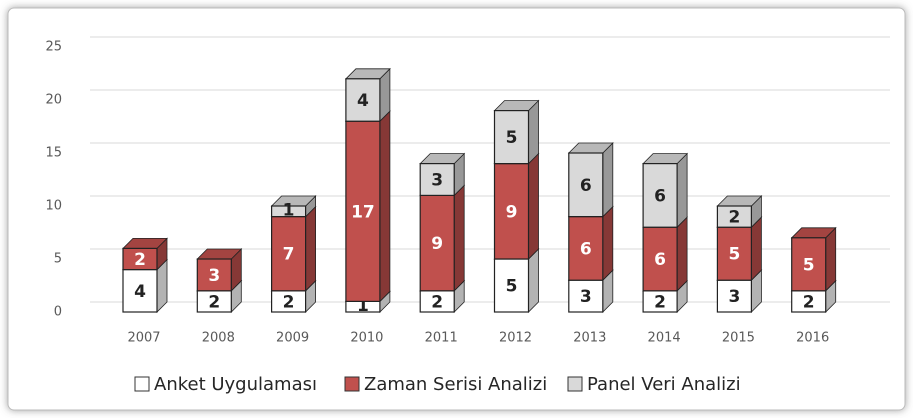 The width and height of the screenshot is (913, 418). I want to click on y-tick-label: 10, so click(53, 206).